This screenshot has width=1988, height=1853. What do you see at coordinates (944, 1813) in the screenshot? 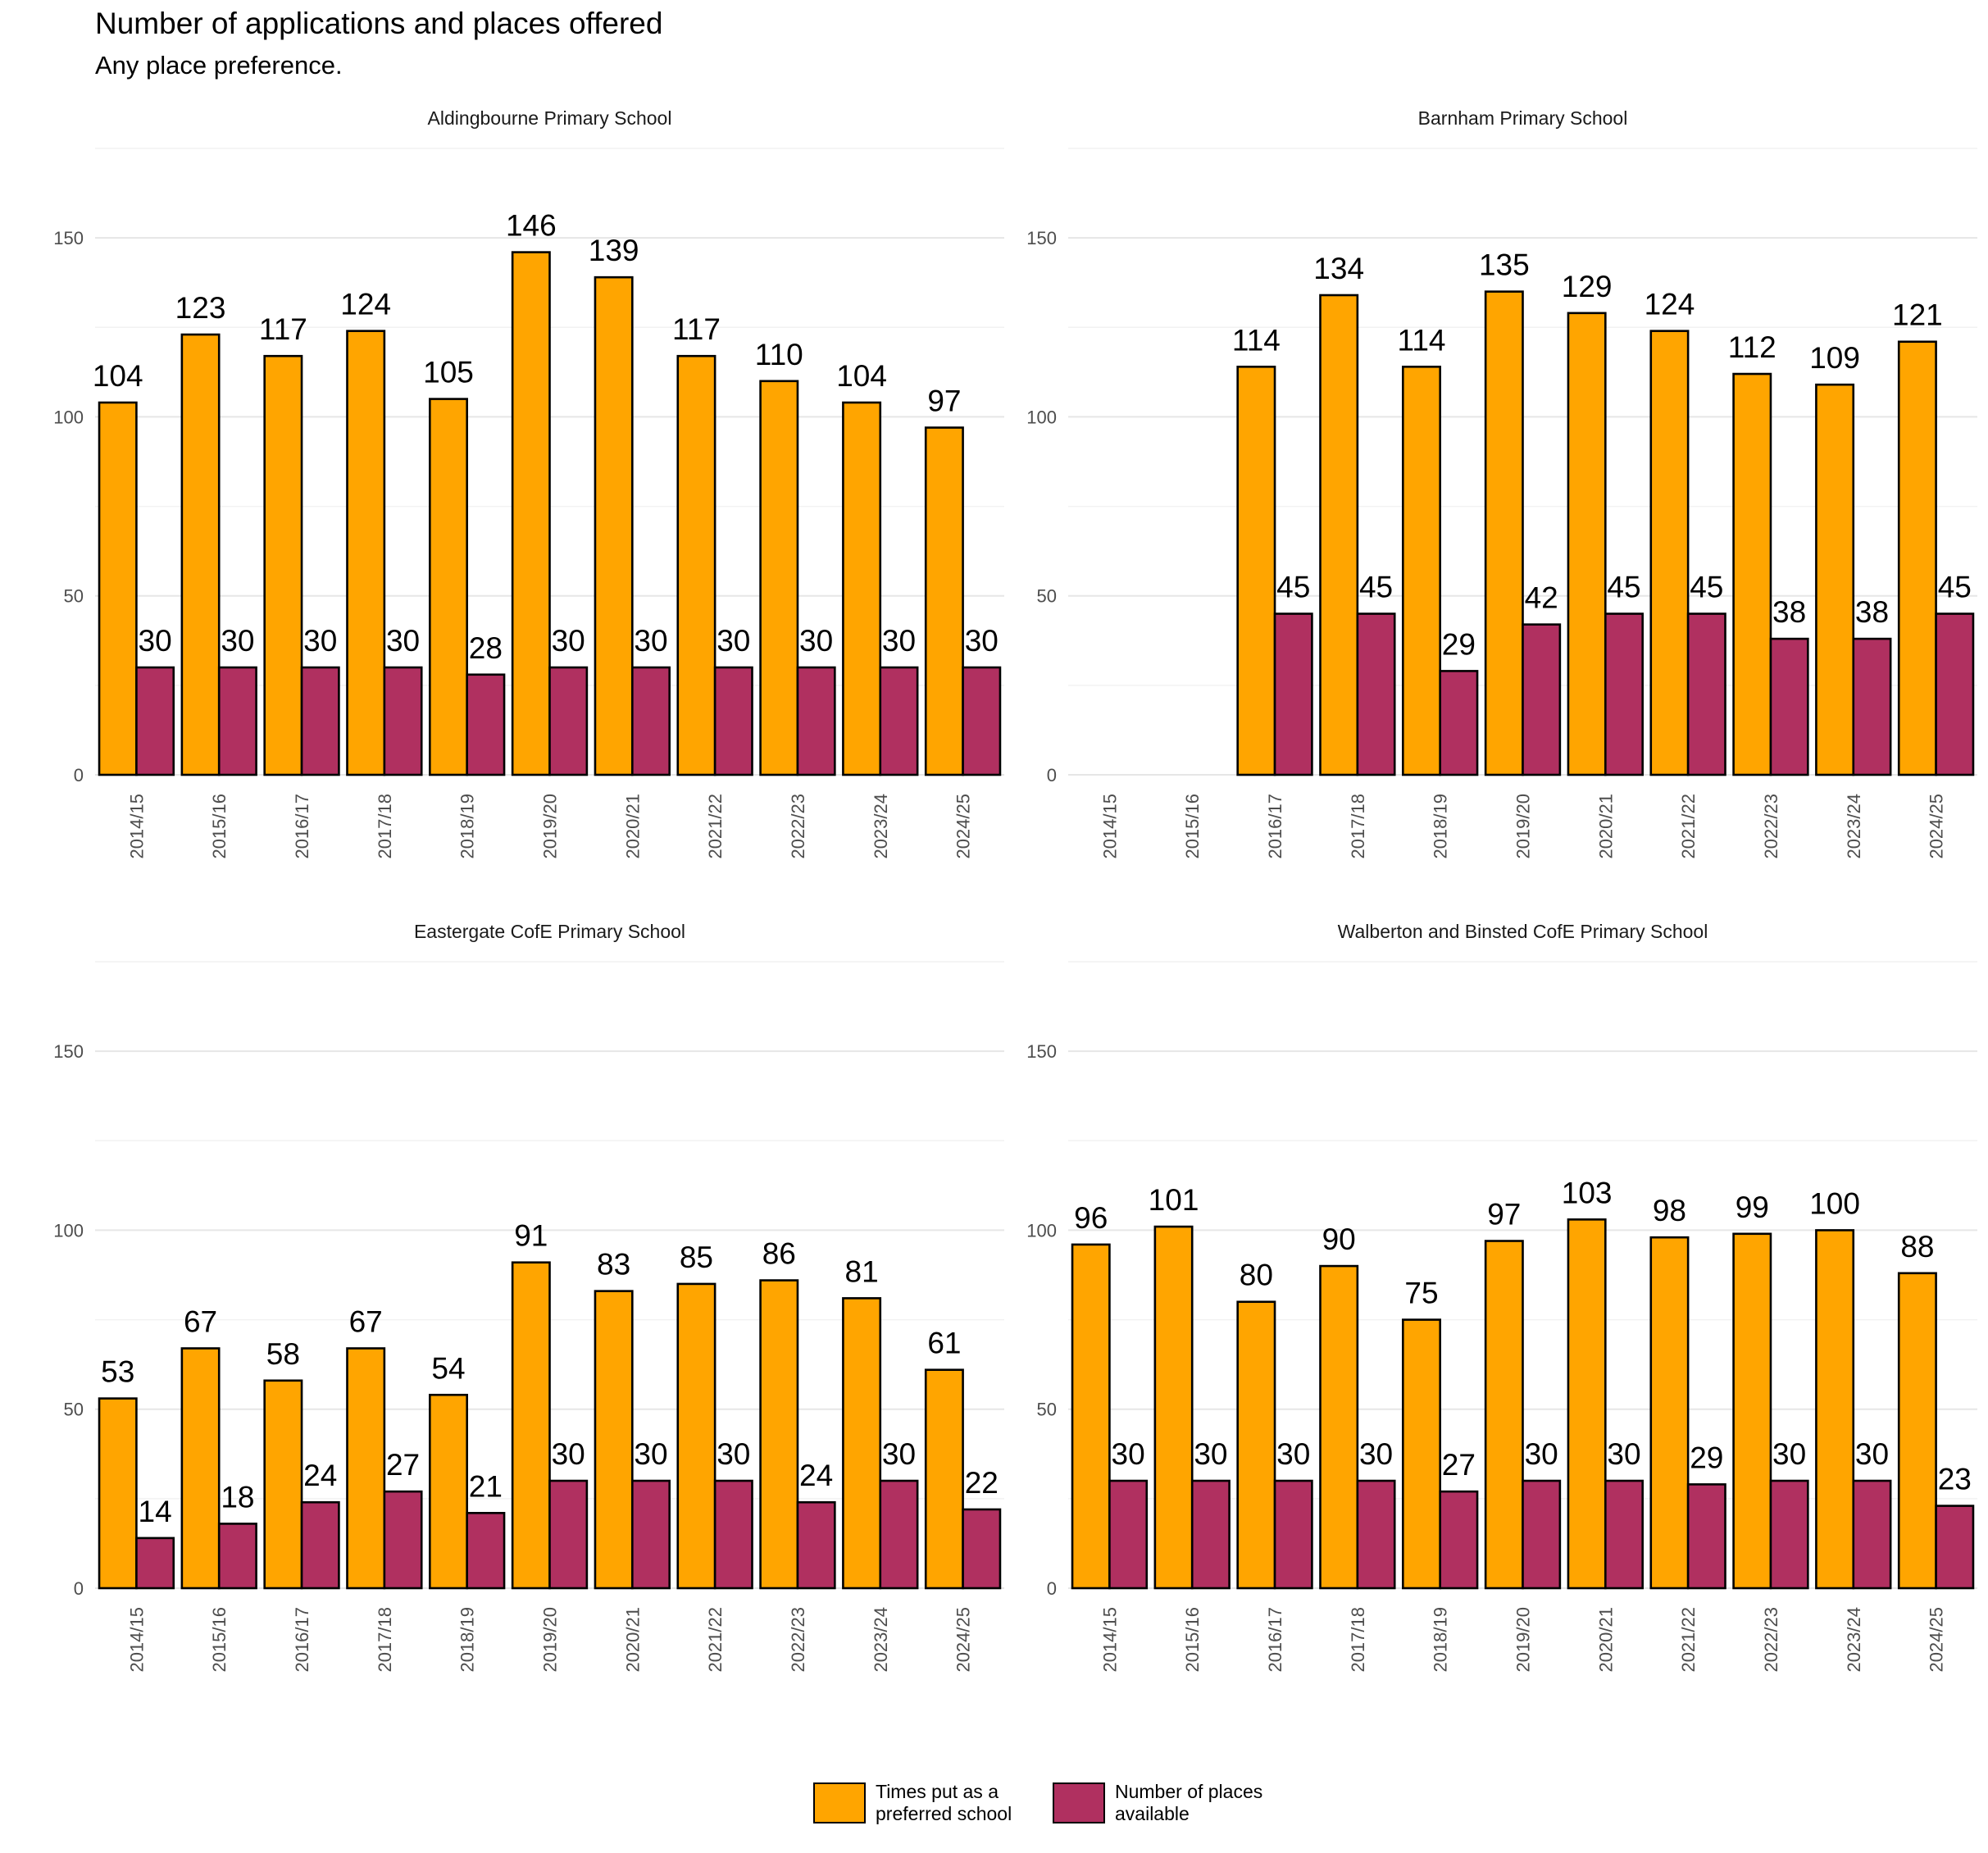
I see `legend-label-applications-line2: preferred school` at bounding box center [944, 1813].